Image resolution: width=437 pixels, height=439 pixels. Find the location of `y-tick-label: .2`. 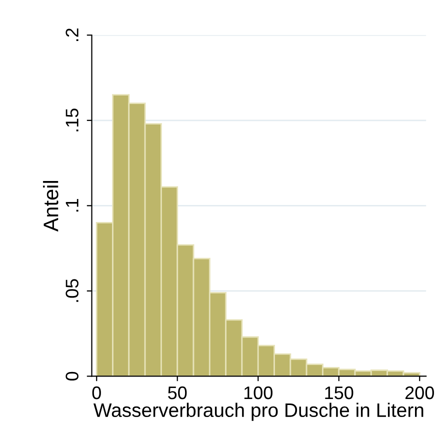

y-tick-label: .2 is located at coordinates (72, 34).